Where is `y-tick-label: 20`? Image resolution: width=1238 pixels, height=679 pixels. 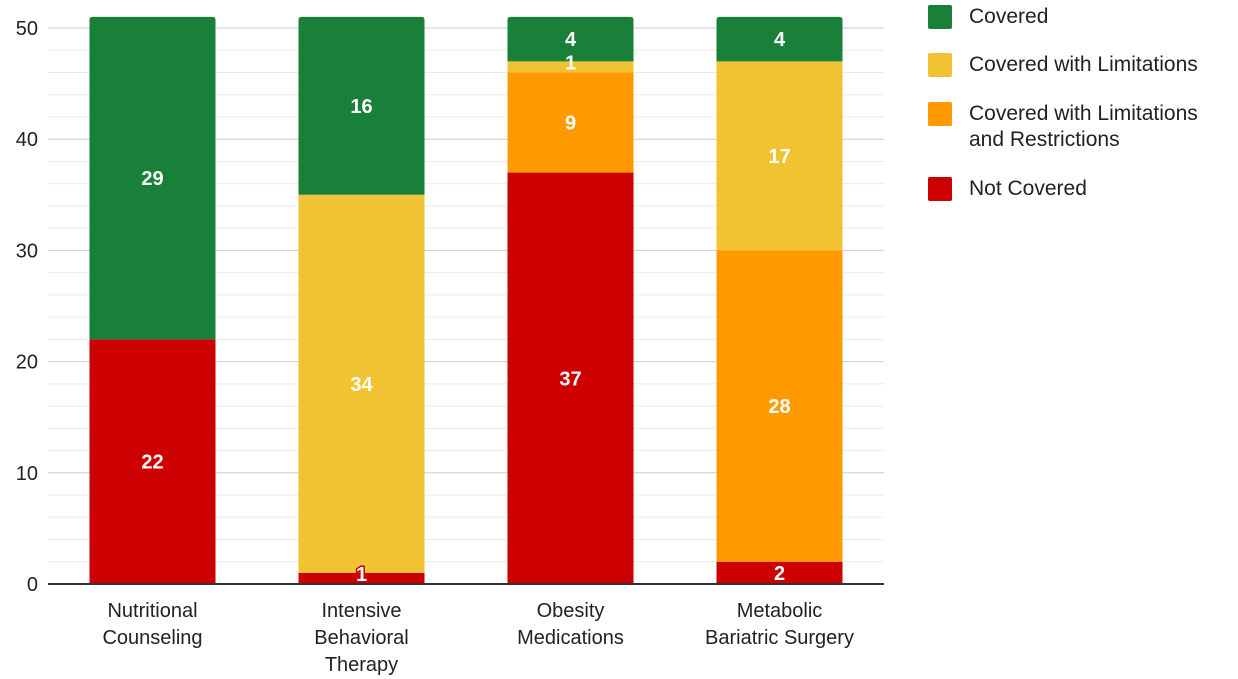 y-tick-label: 20 is located at coordinates (27, 363).